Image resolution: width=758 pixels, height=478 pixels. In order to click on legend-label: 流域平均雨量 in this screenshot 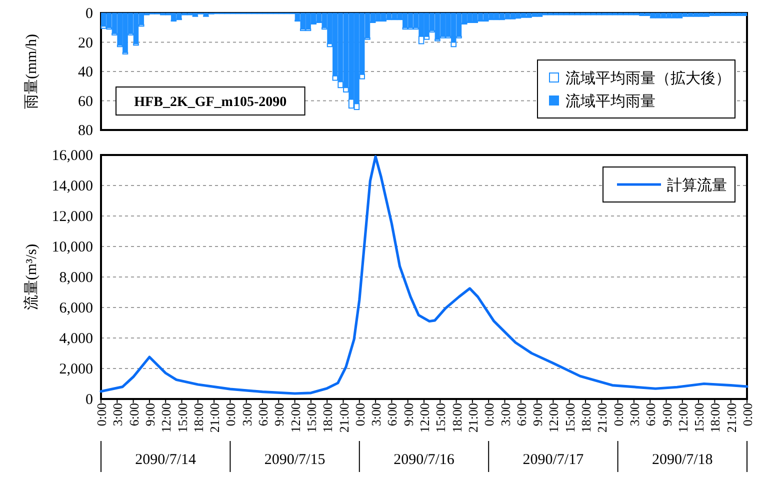, I will do `click(611, 101)`.